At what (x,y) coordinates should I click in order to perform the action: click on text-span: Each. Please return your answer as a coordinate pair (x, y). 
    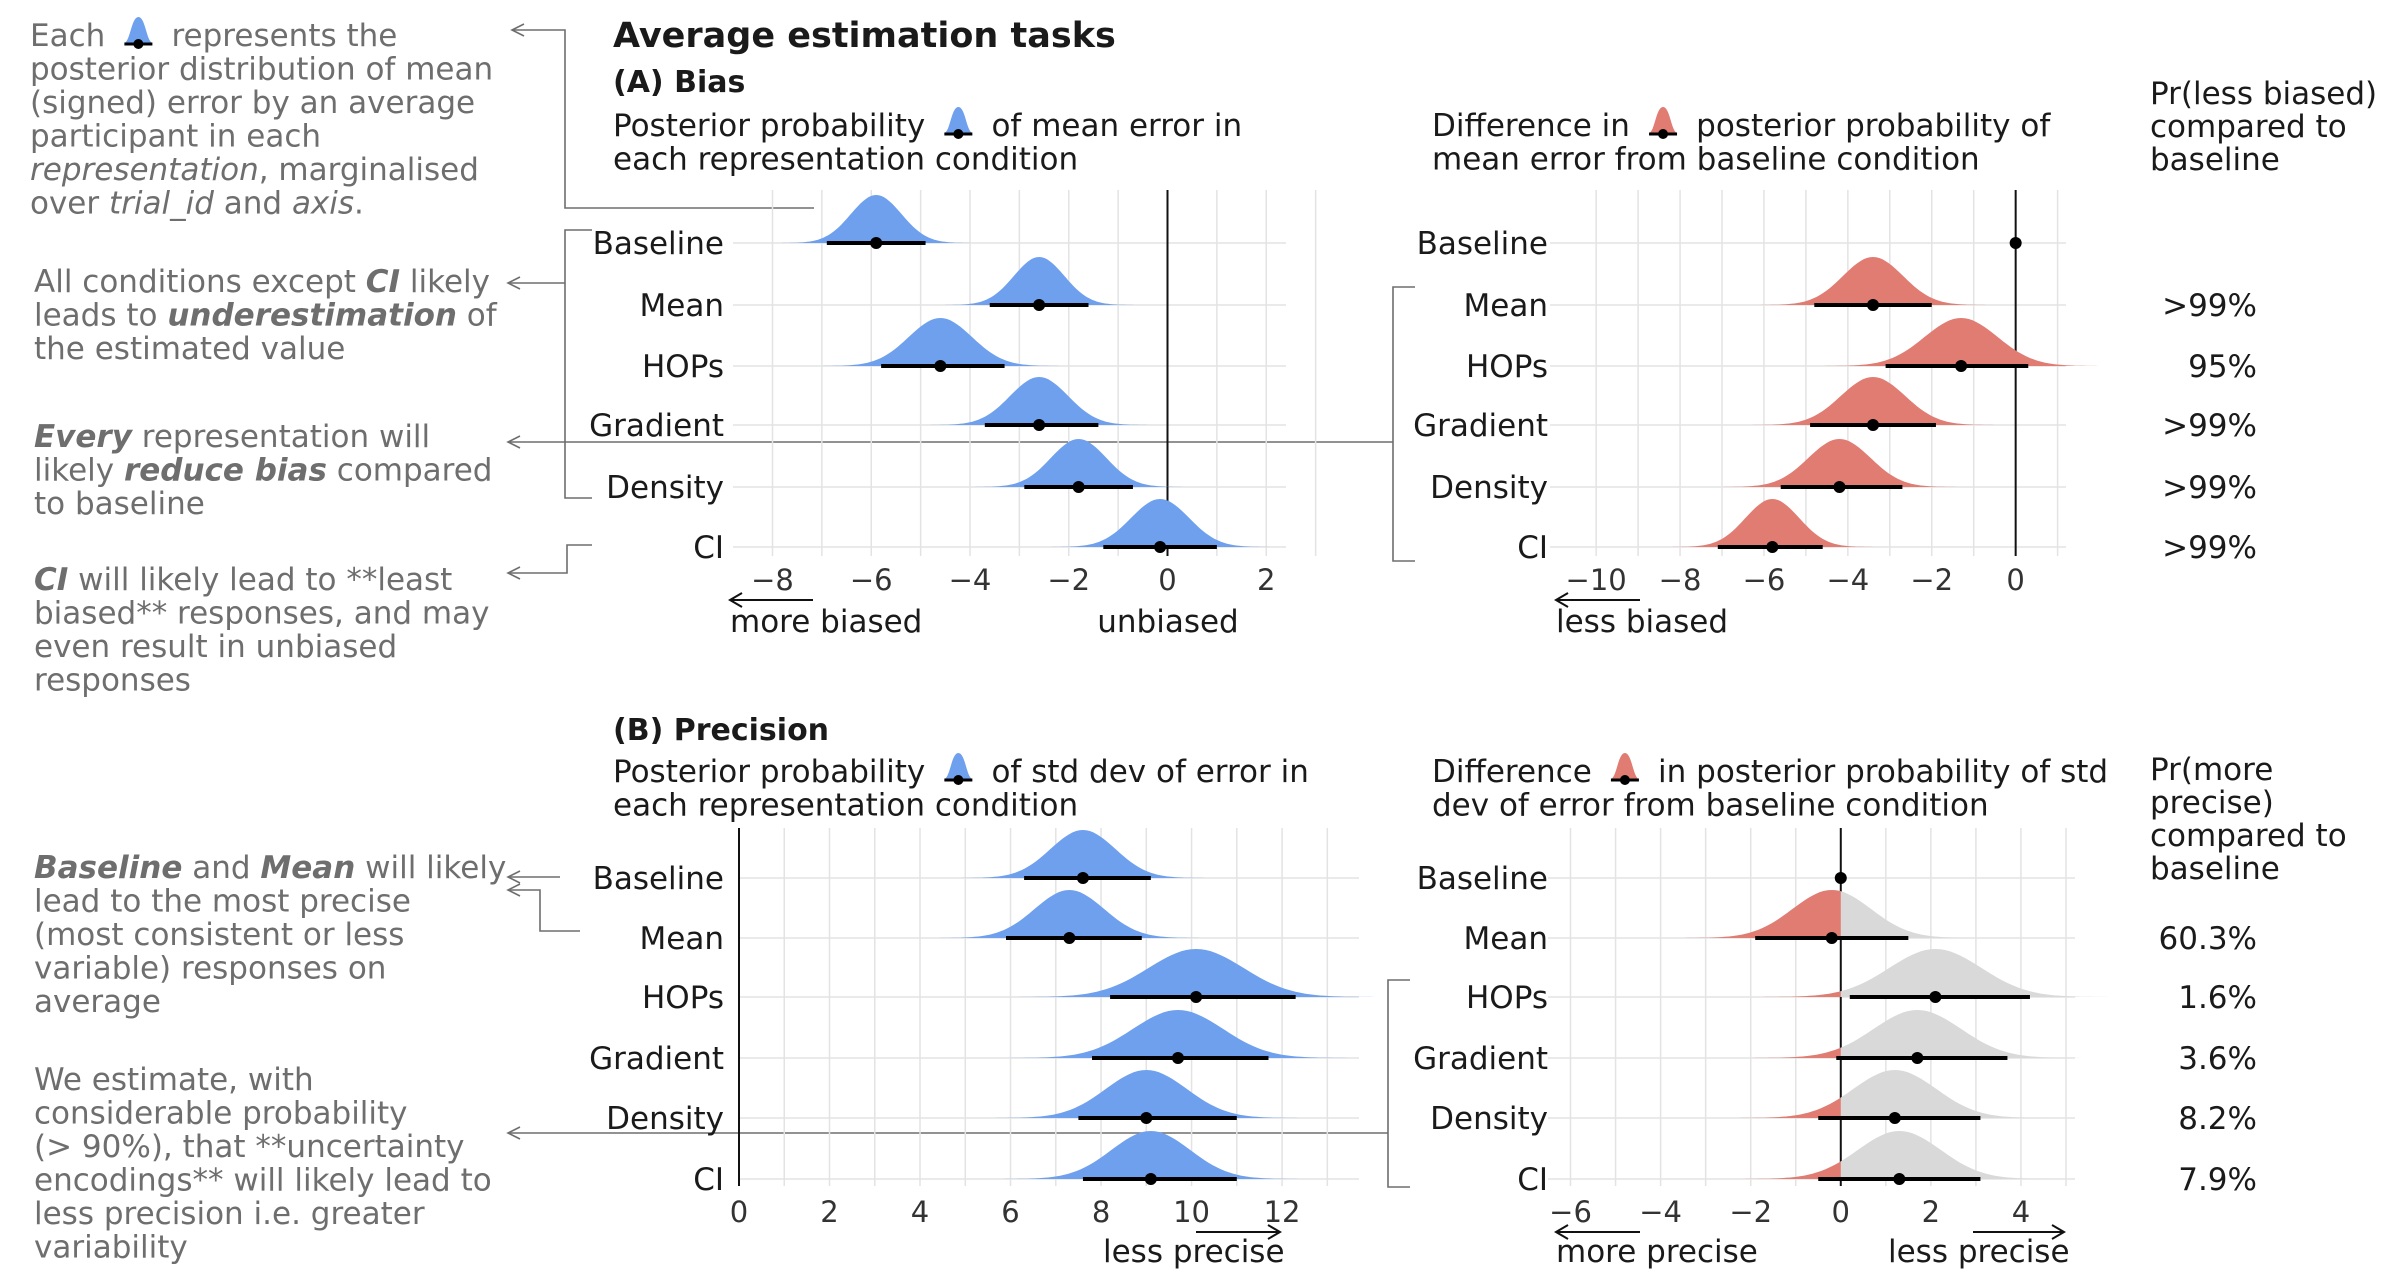
    Looking at the image, I should click on (72, 36).